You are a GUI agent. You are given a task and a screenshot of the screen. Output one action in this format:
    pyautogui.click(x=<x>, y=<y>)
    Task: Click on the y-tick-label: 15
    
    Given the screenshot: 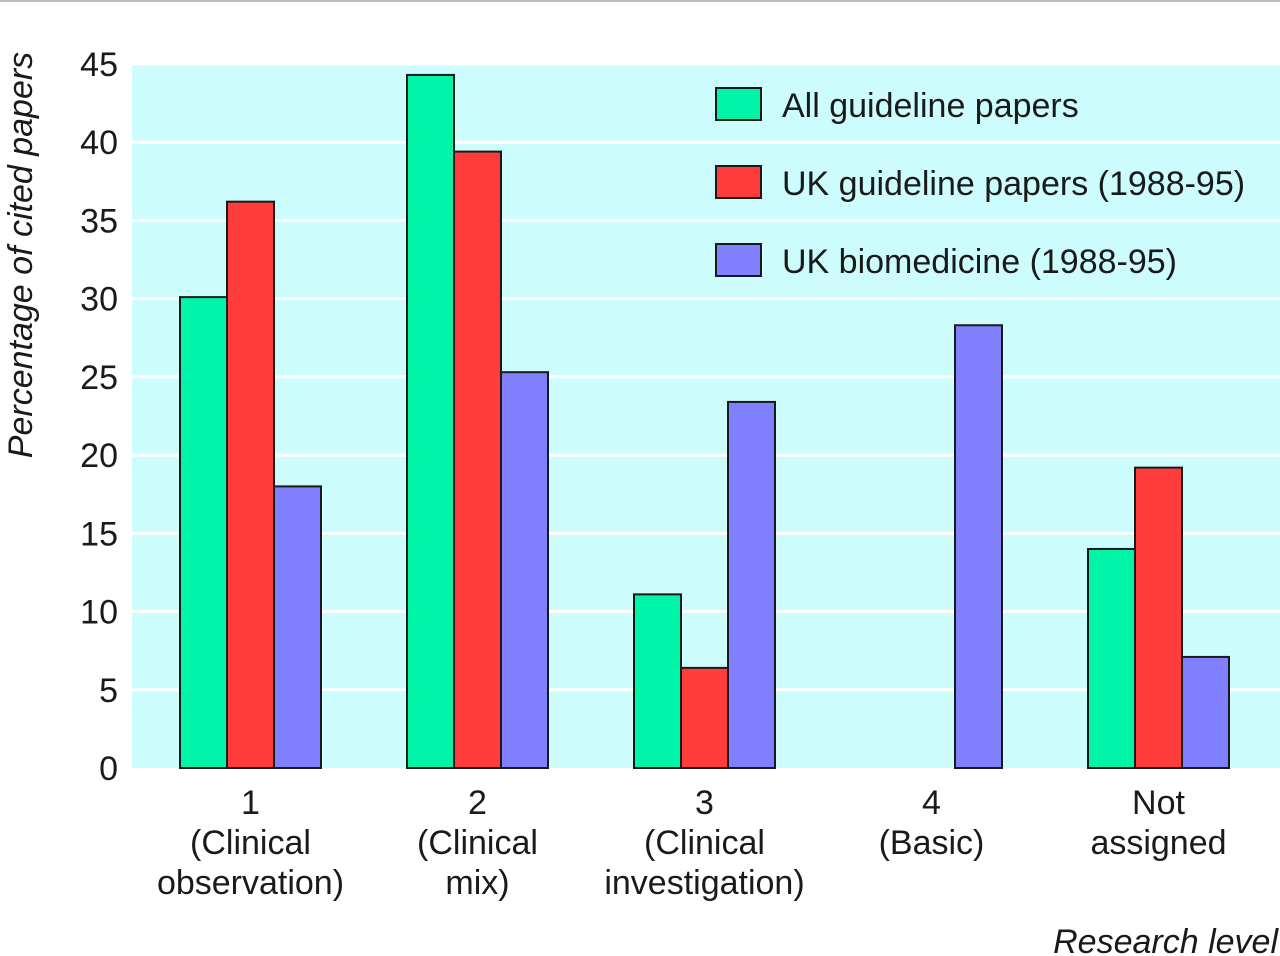 What is the action you would take?
    pyautogui.click(x=99, y=534)
    